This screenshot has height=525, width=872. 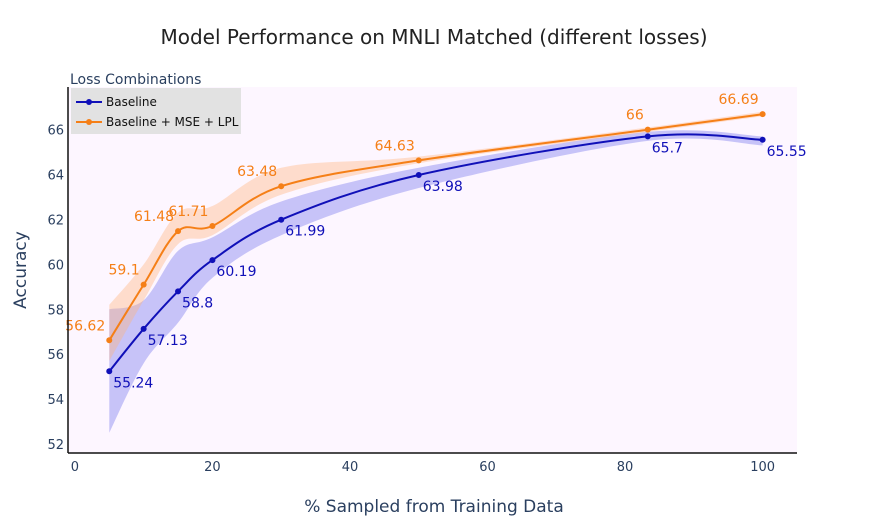 I want to click on x-tick-label: 100, so click(x=762, y=467).